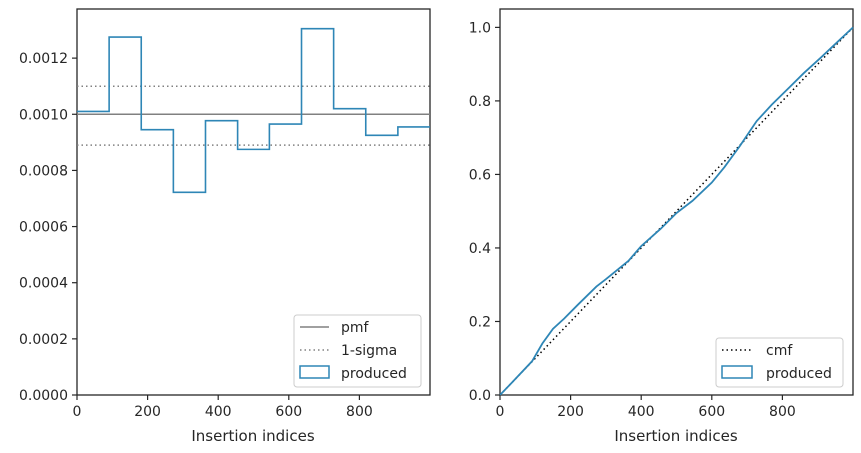 Image resolution: width=861 pixels, height=453 pixels. Describe the element at coordinates (480, 175) in the screenshot. I see `y-tick-label: 0.6` at that location.